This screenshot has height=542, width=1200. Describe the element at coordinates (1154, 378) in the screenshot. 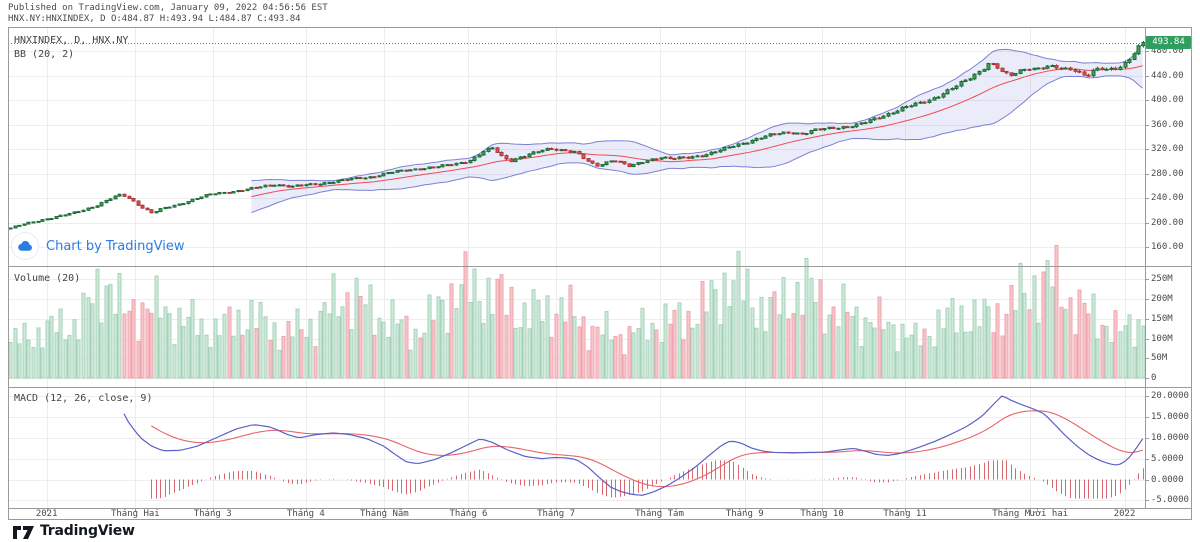

I see `volume-tick-label: 0` at that location.